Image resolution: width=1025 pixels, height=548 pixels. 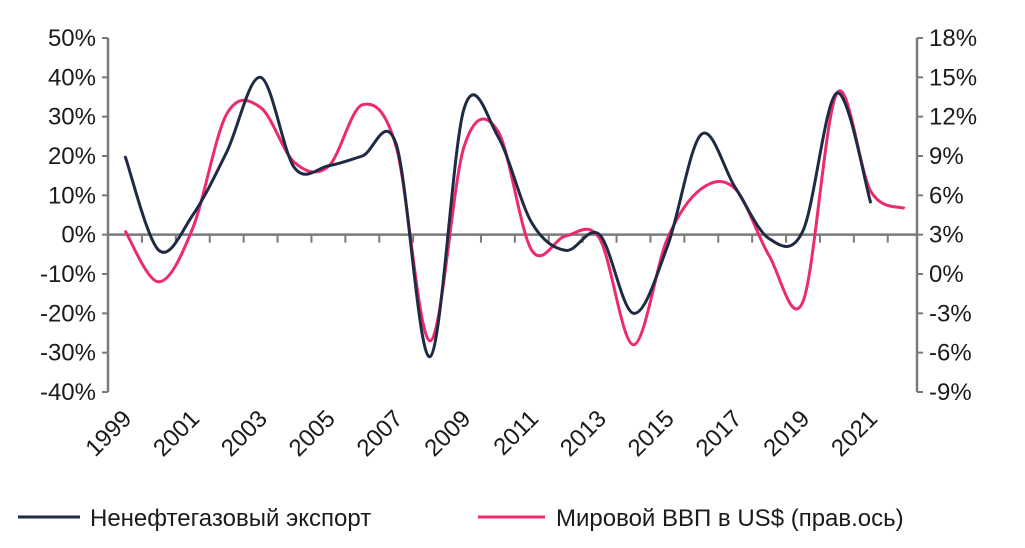 What do you see at coordinates (854, 433) in the screenshot?
I see `x-tick-label: 2021` at bounding box center [854, 433].